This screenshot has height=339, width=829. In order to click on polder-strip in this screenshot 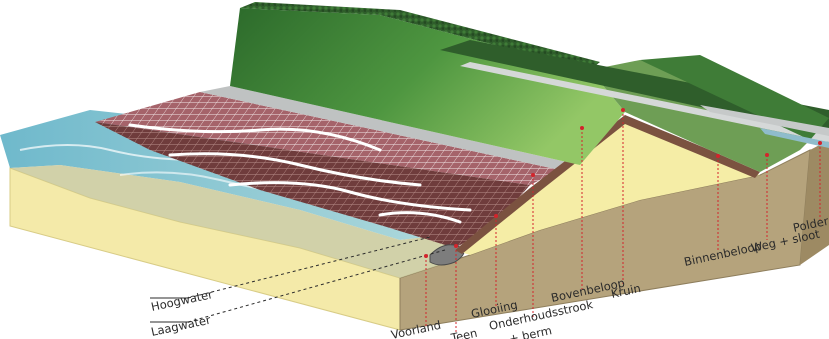, I will do `click(634, 94)`.